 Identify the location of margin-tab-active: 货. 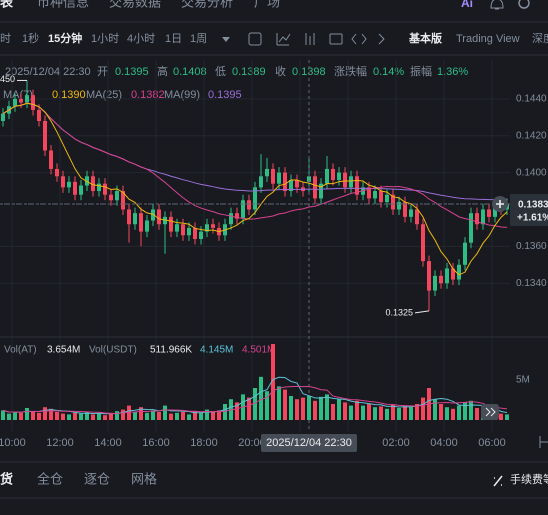
(6, 478).